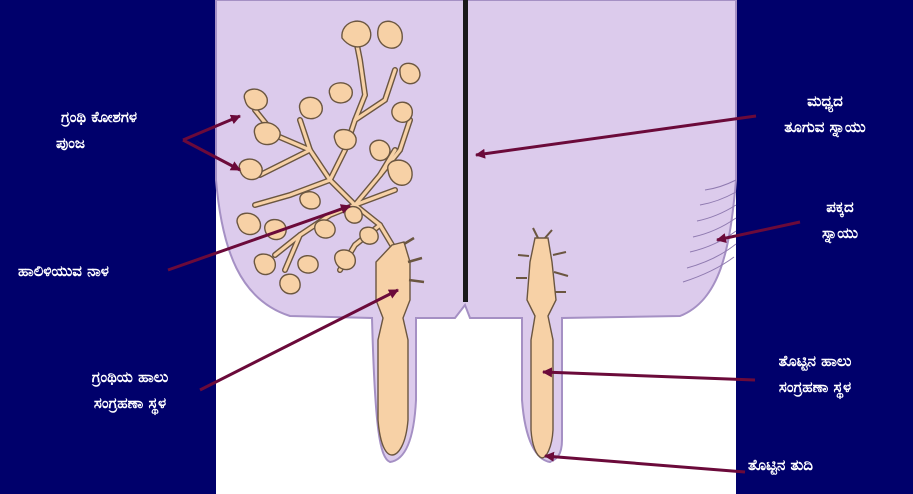  Describe the element at coordinates (758, 231) in the screenshot. I see `arrow-lateral-ligament` at that location.